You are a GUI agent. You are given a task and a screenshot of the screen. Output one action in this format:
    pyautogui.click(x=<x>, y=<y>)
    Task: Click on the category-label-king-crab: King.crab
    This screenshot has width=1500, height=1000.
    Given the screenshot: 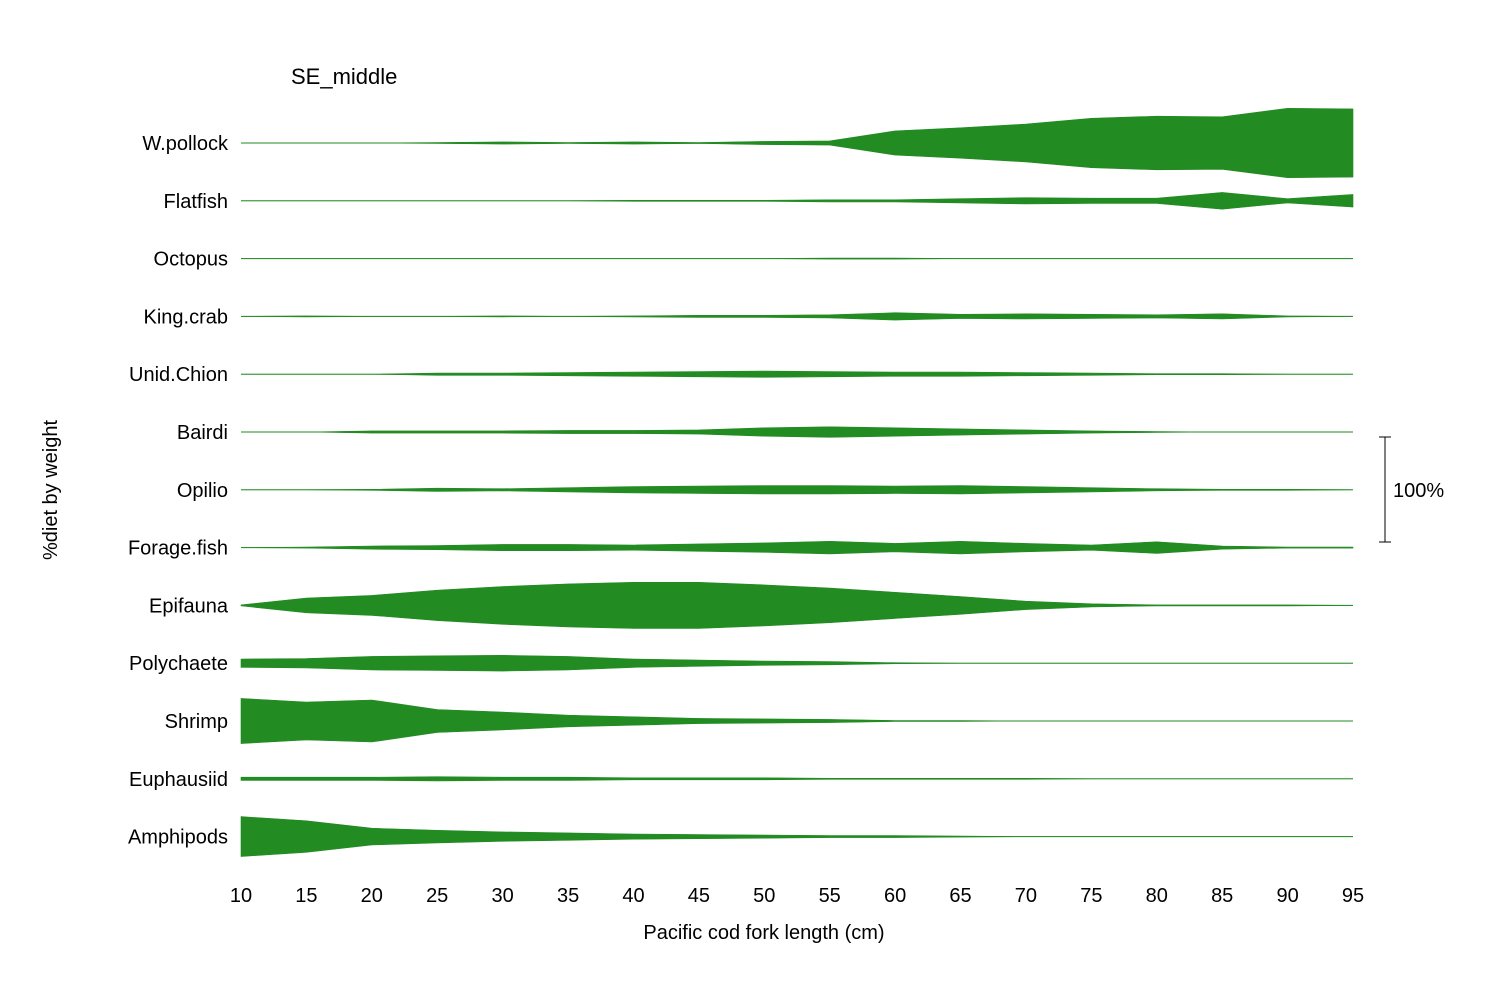 What is the action you would take?
    pyautogui.click(x=186, y=317)
    